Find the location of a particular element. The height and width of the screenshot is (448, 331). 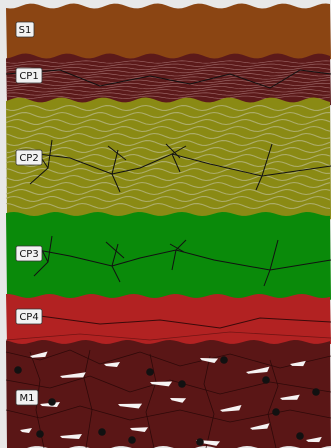

layer-label-cp3: CP3 is located at coordinates (29, 253).